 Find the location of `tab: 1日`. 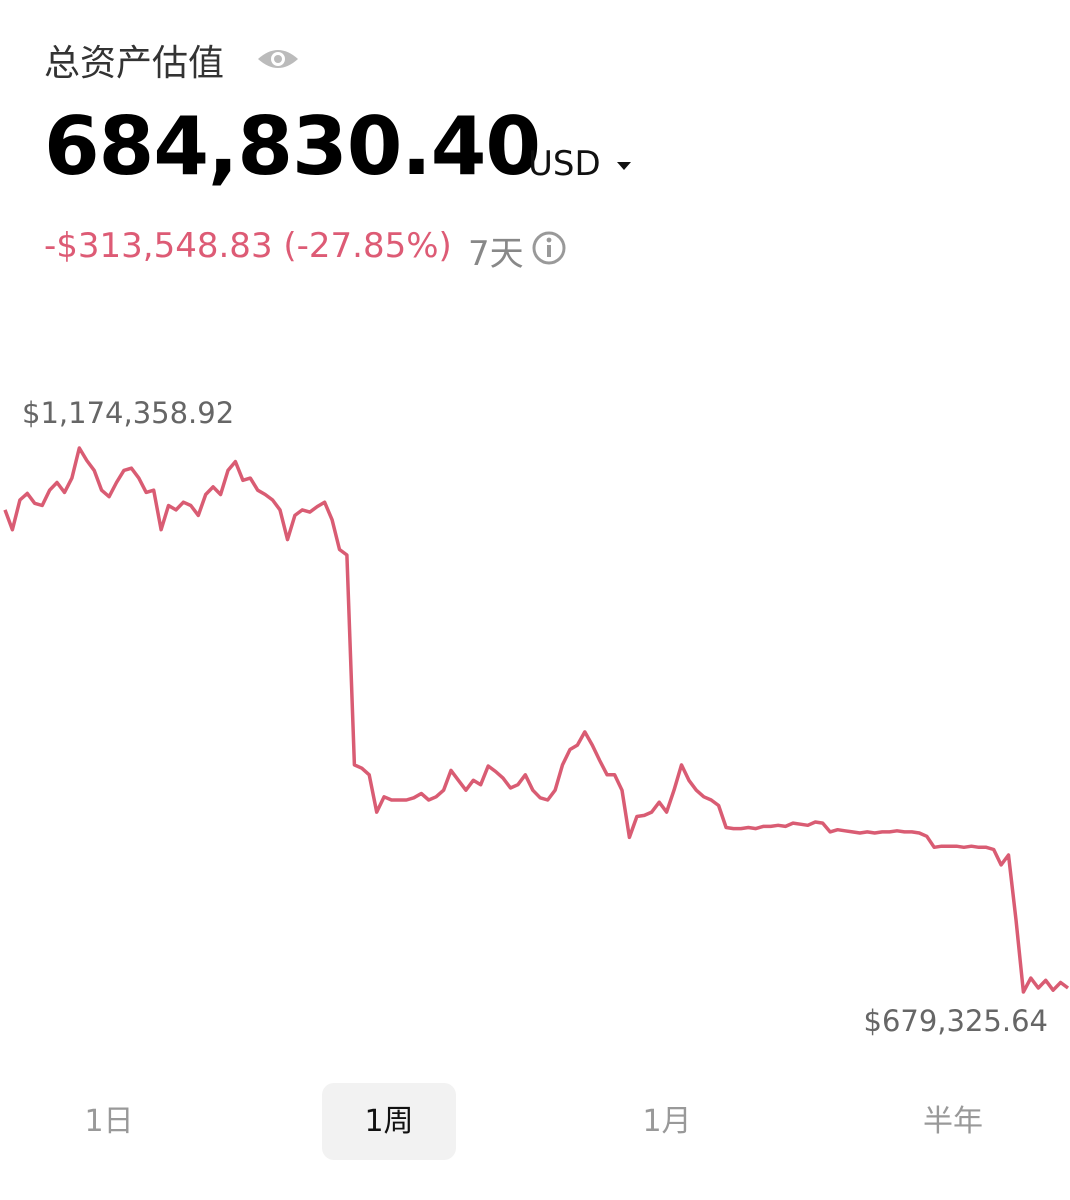

tab: 1日 is located at coordinates (109, 1121).